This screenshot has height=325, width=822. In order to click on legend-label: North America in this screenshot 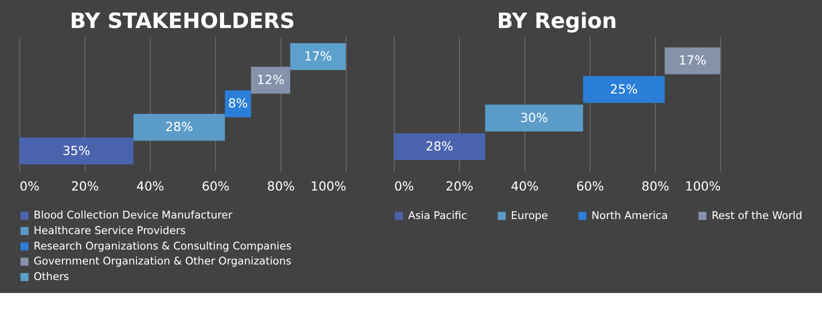, I will do `click(630, 216)`.